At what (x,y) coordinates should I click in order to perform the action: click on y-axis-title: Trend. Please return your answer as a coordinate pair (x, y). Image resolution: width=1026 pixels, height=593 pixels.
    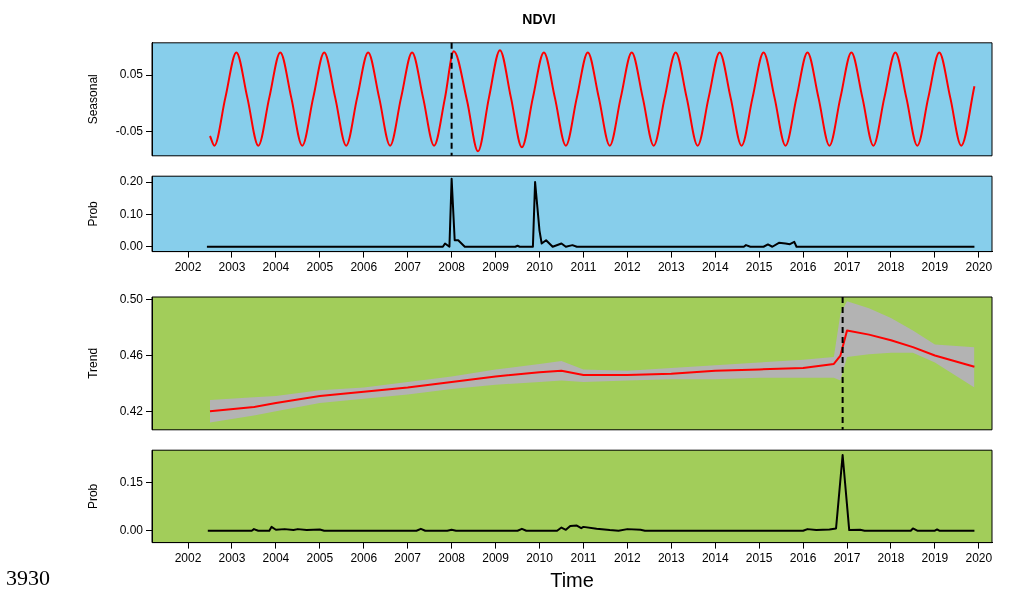
    Looking at the image, I should click on (92, 363).